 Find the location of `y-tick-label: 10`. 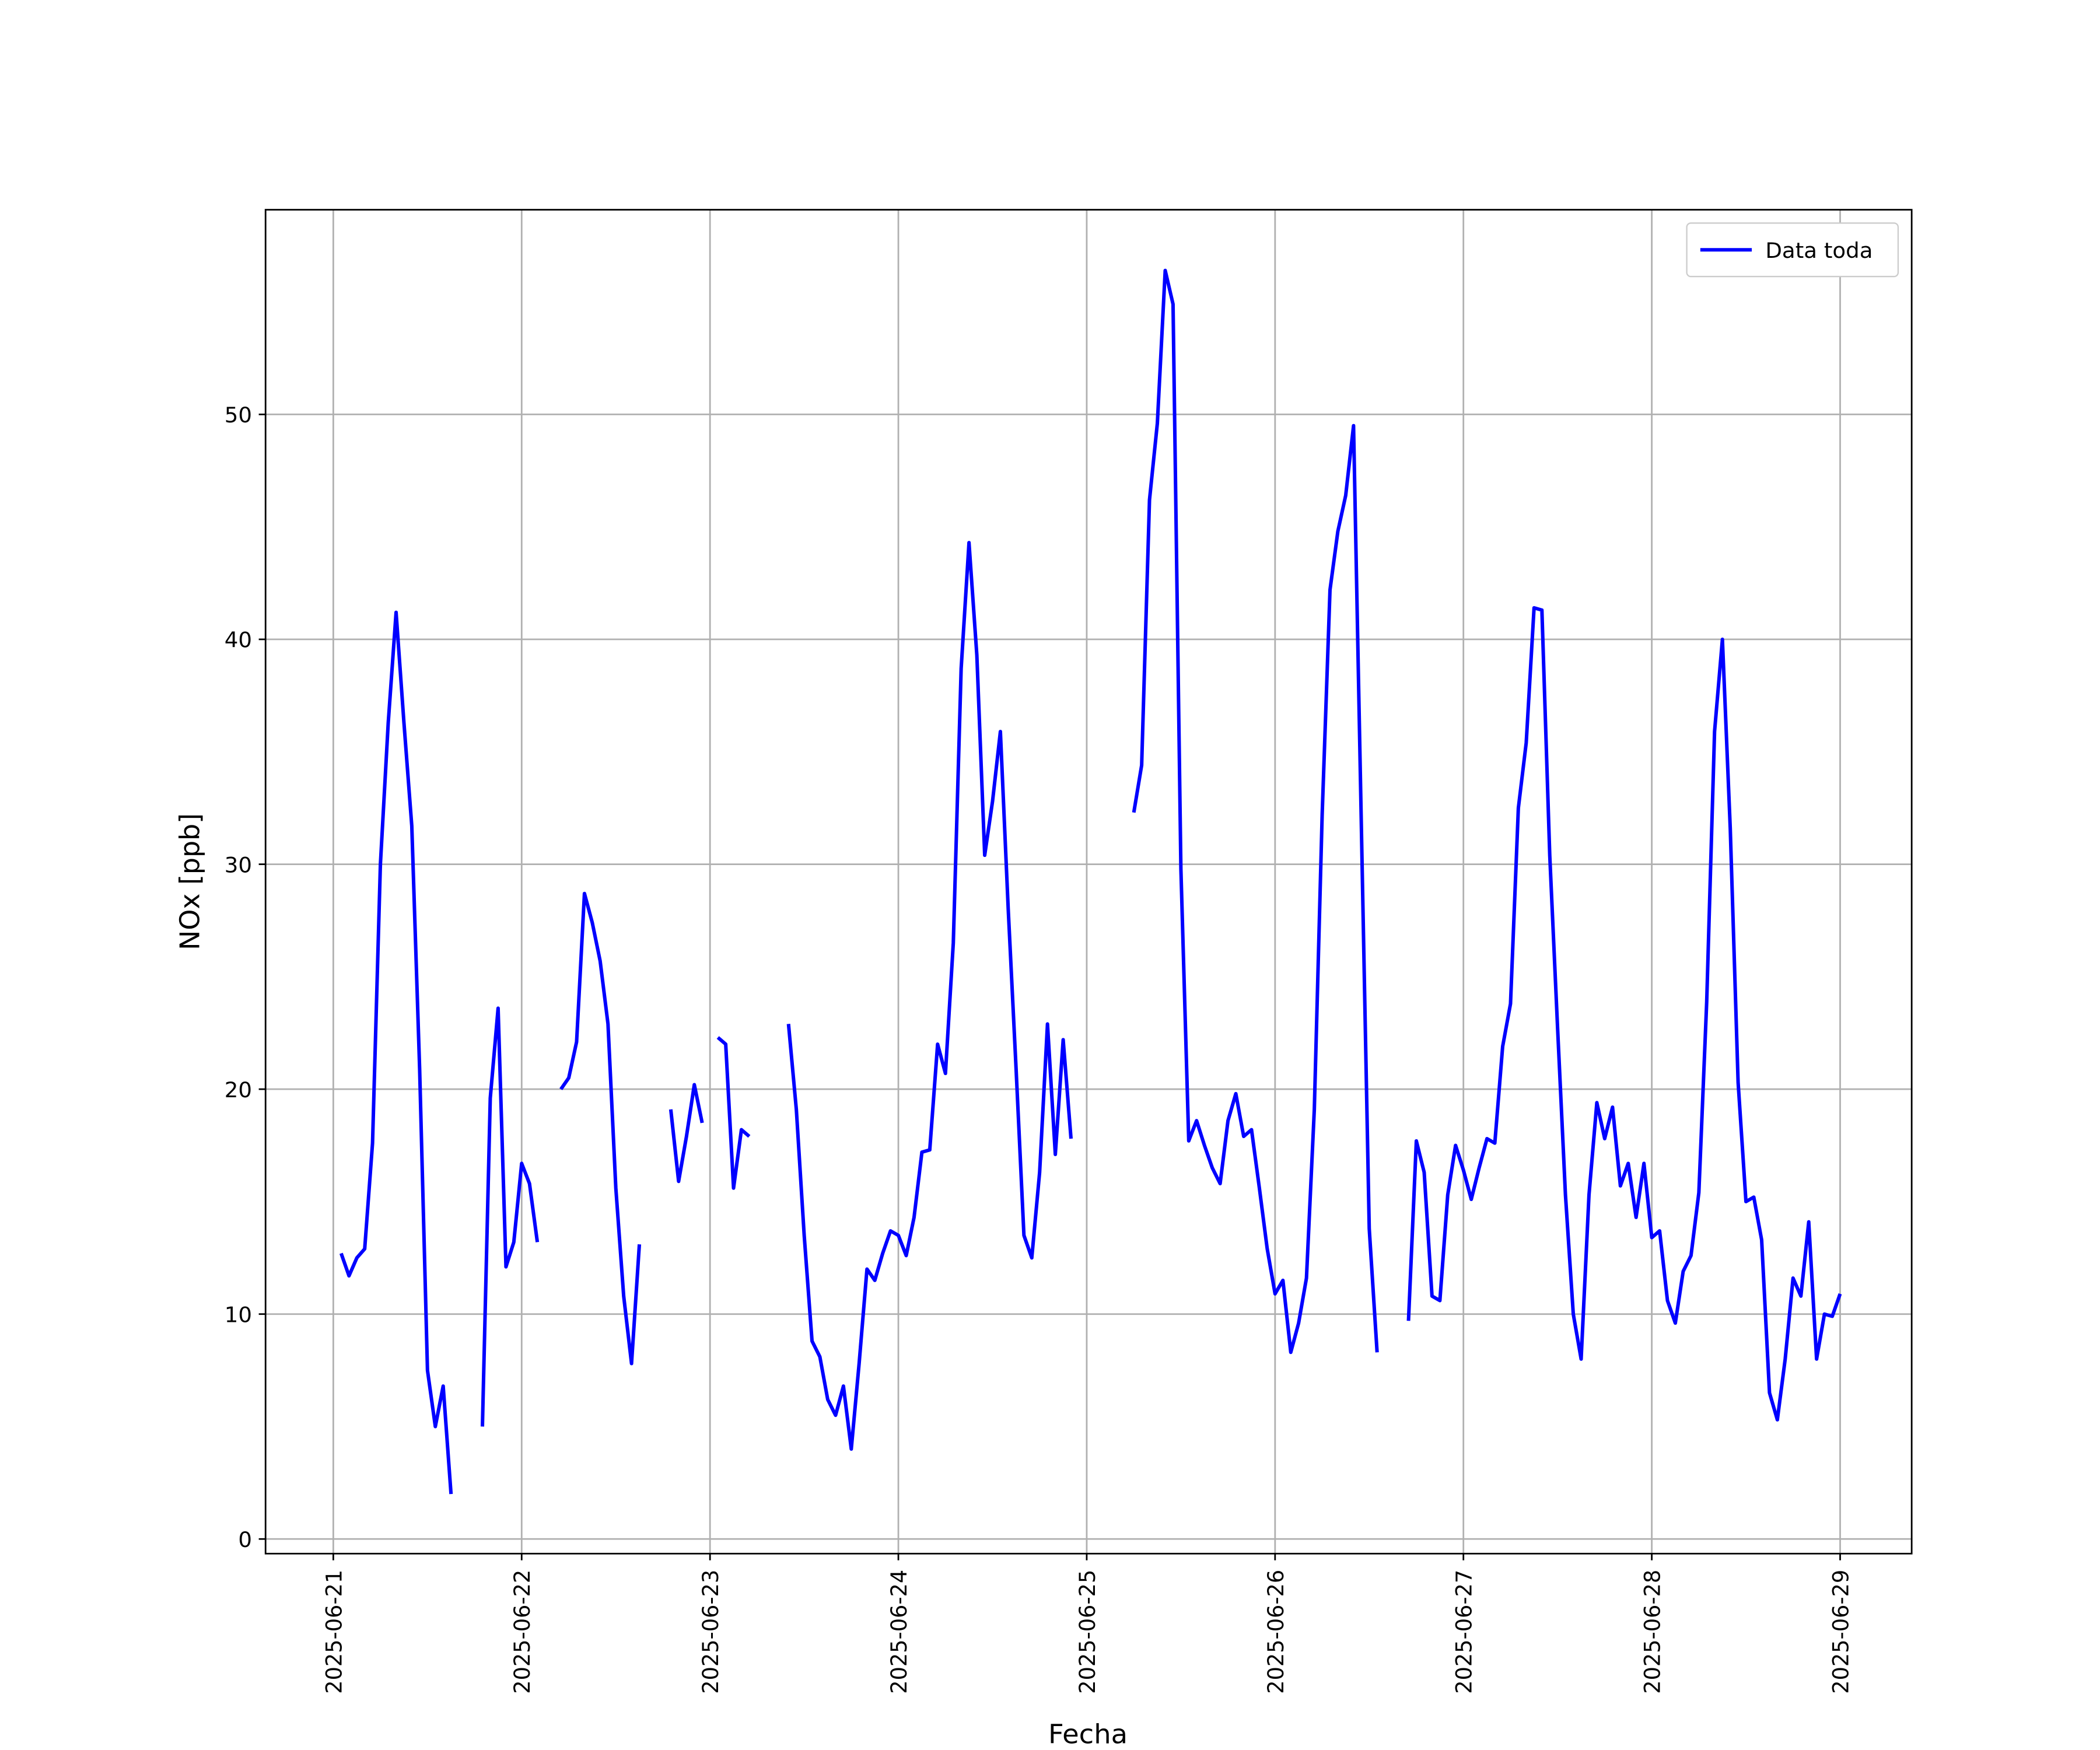

y-tick-label: 10 is located at coordinates (238, 1315).